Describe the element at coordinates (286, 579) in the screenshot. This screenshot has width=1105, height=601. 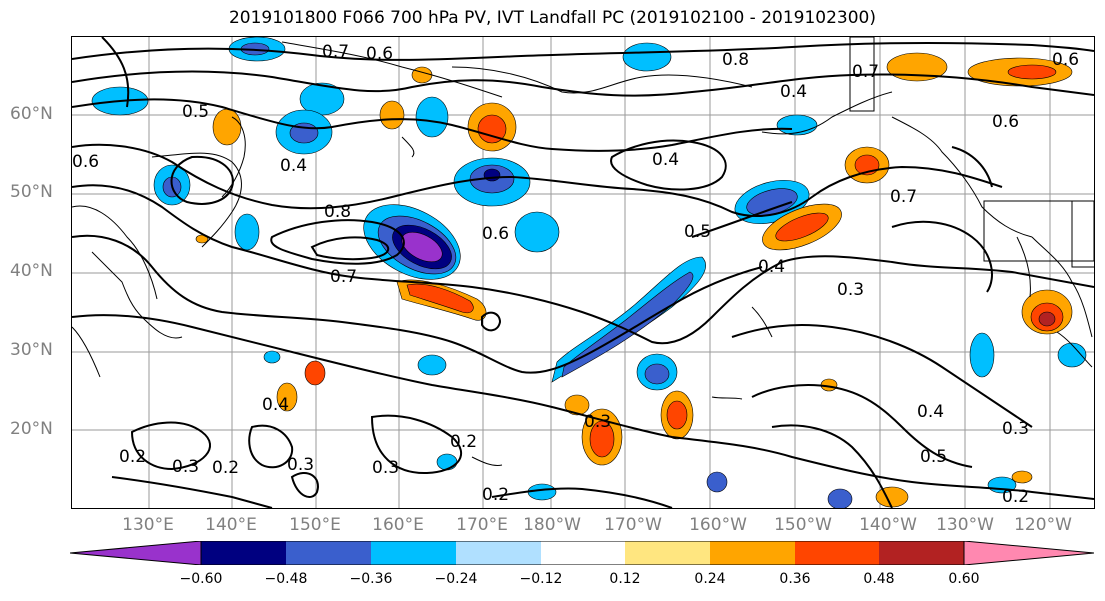
I see `colorbar-tick-label: −0.48` at that location.